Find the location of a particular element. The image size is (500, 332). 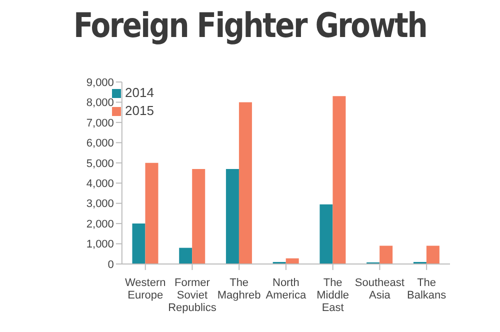

y-tick-label: 7,000 is located at coordinates (100, 123).